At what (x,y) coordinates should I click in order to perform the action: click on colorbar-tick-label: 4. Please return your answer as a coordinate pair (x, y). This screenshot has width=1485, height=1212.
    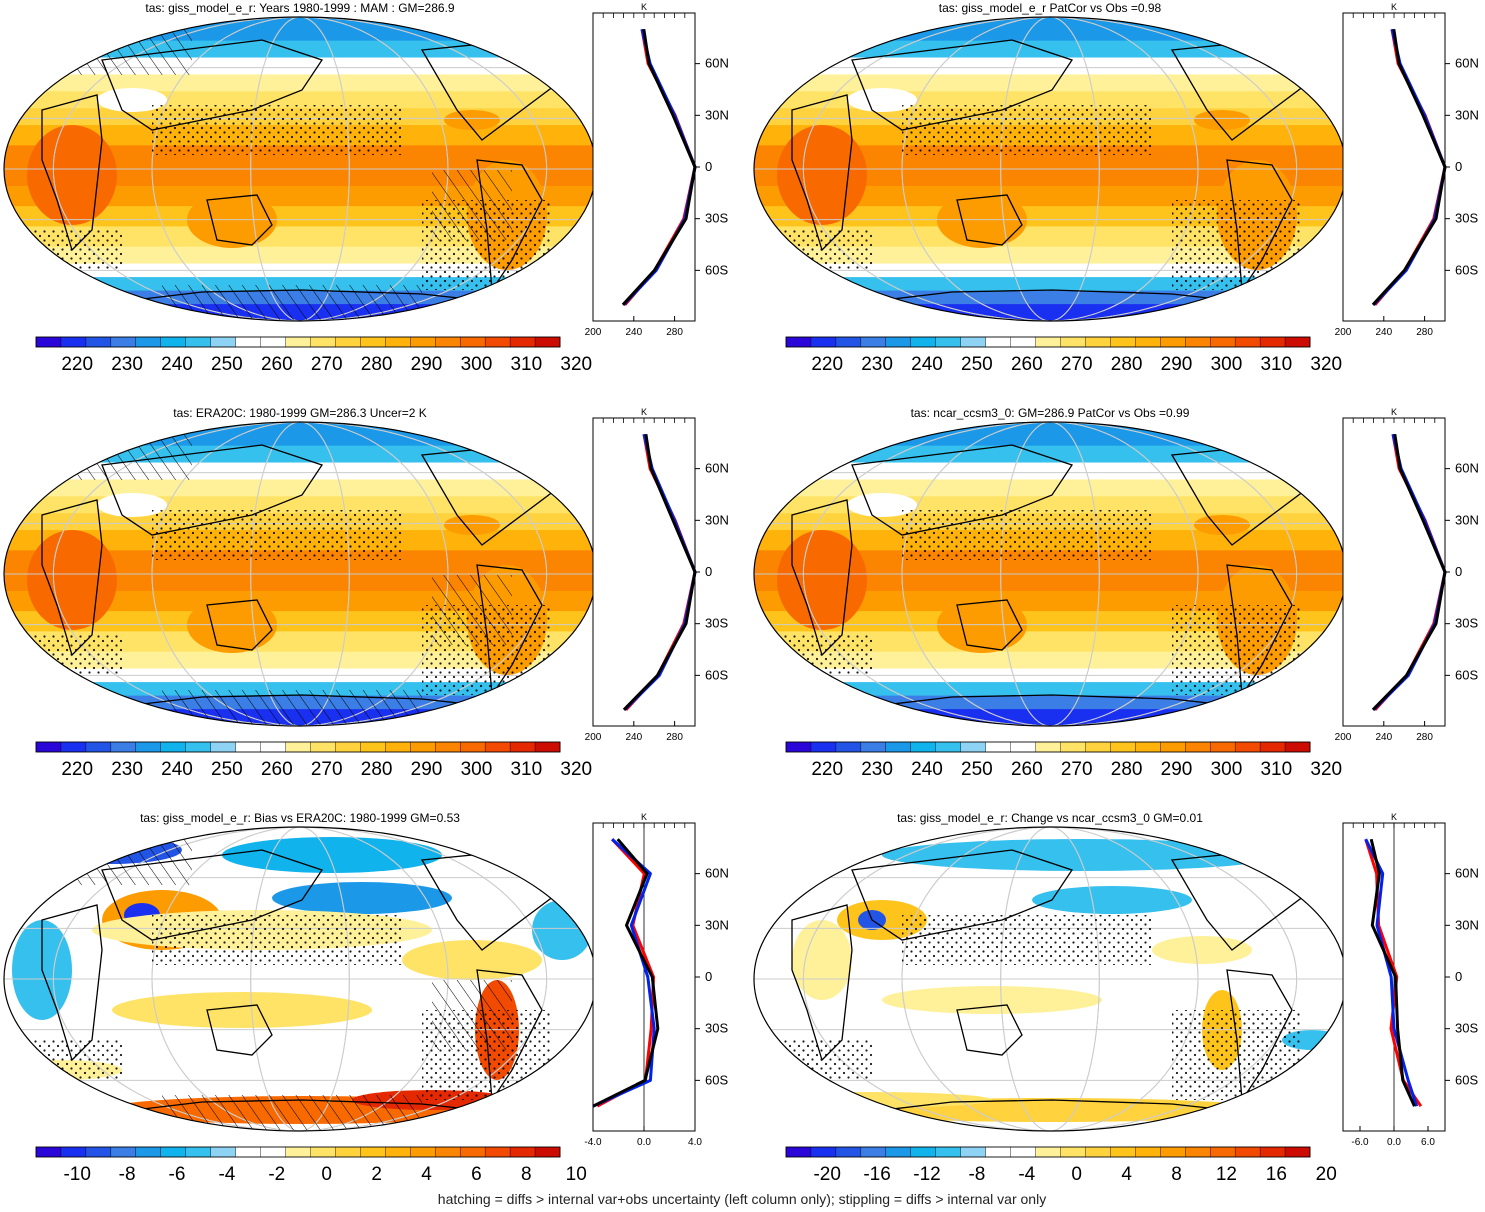
    Looking at the image, I should click on (426, 1174).